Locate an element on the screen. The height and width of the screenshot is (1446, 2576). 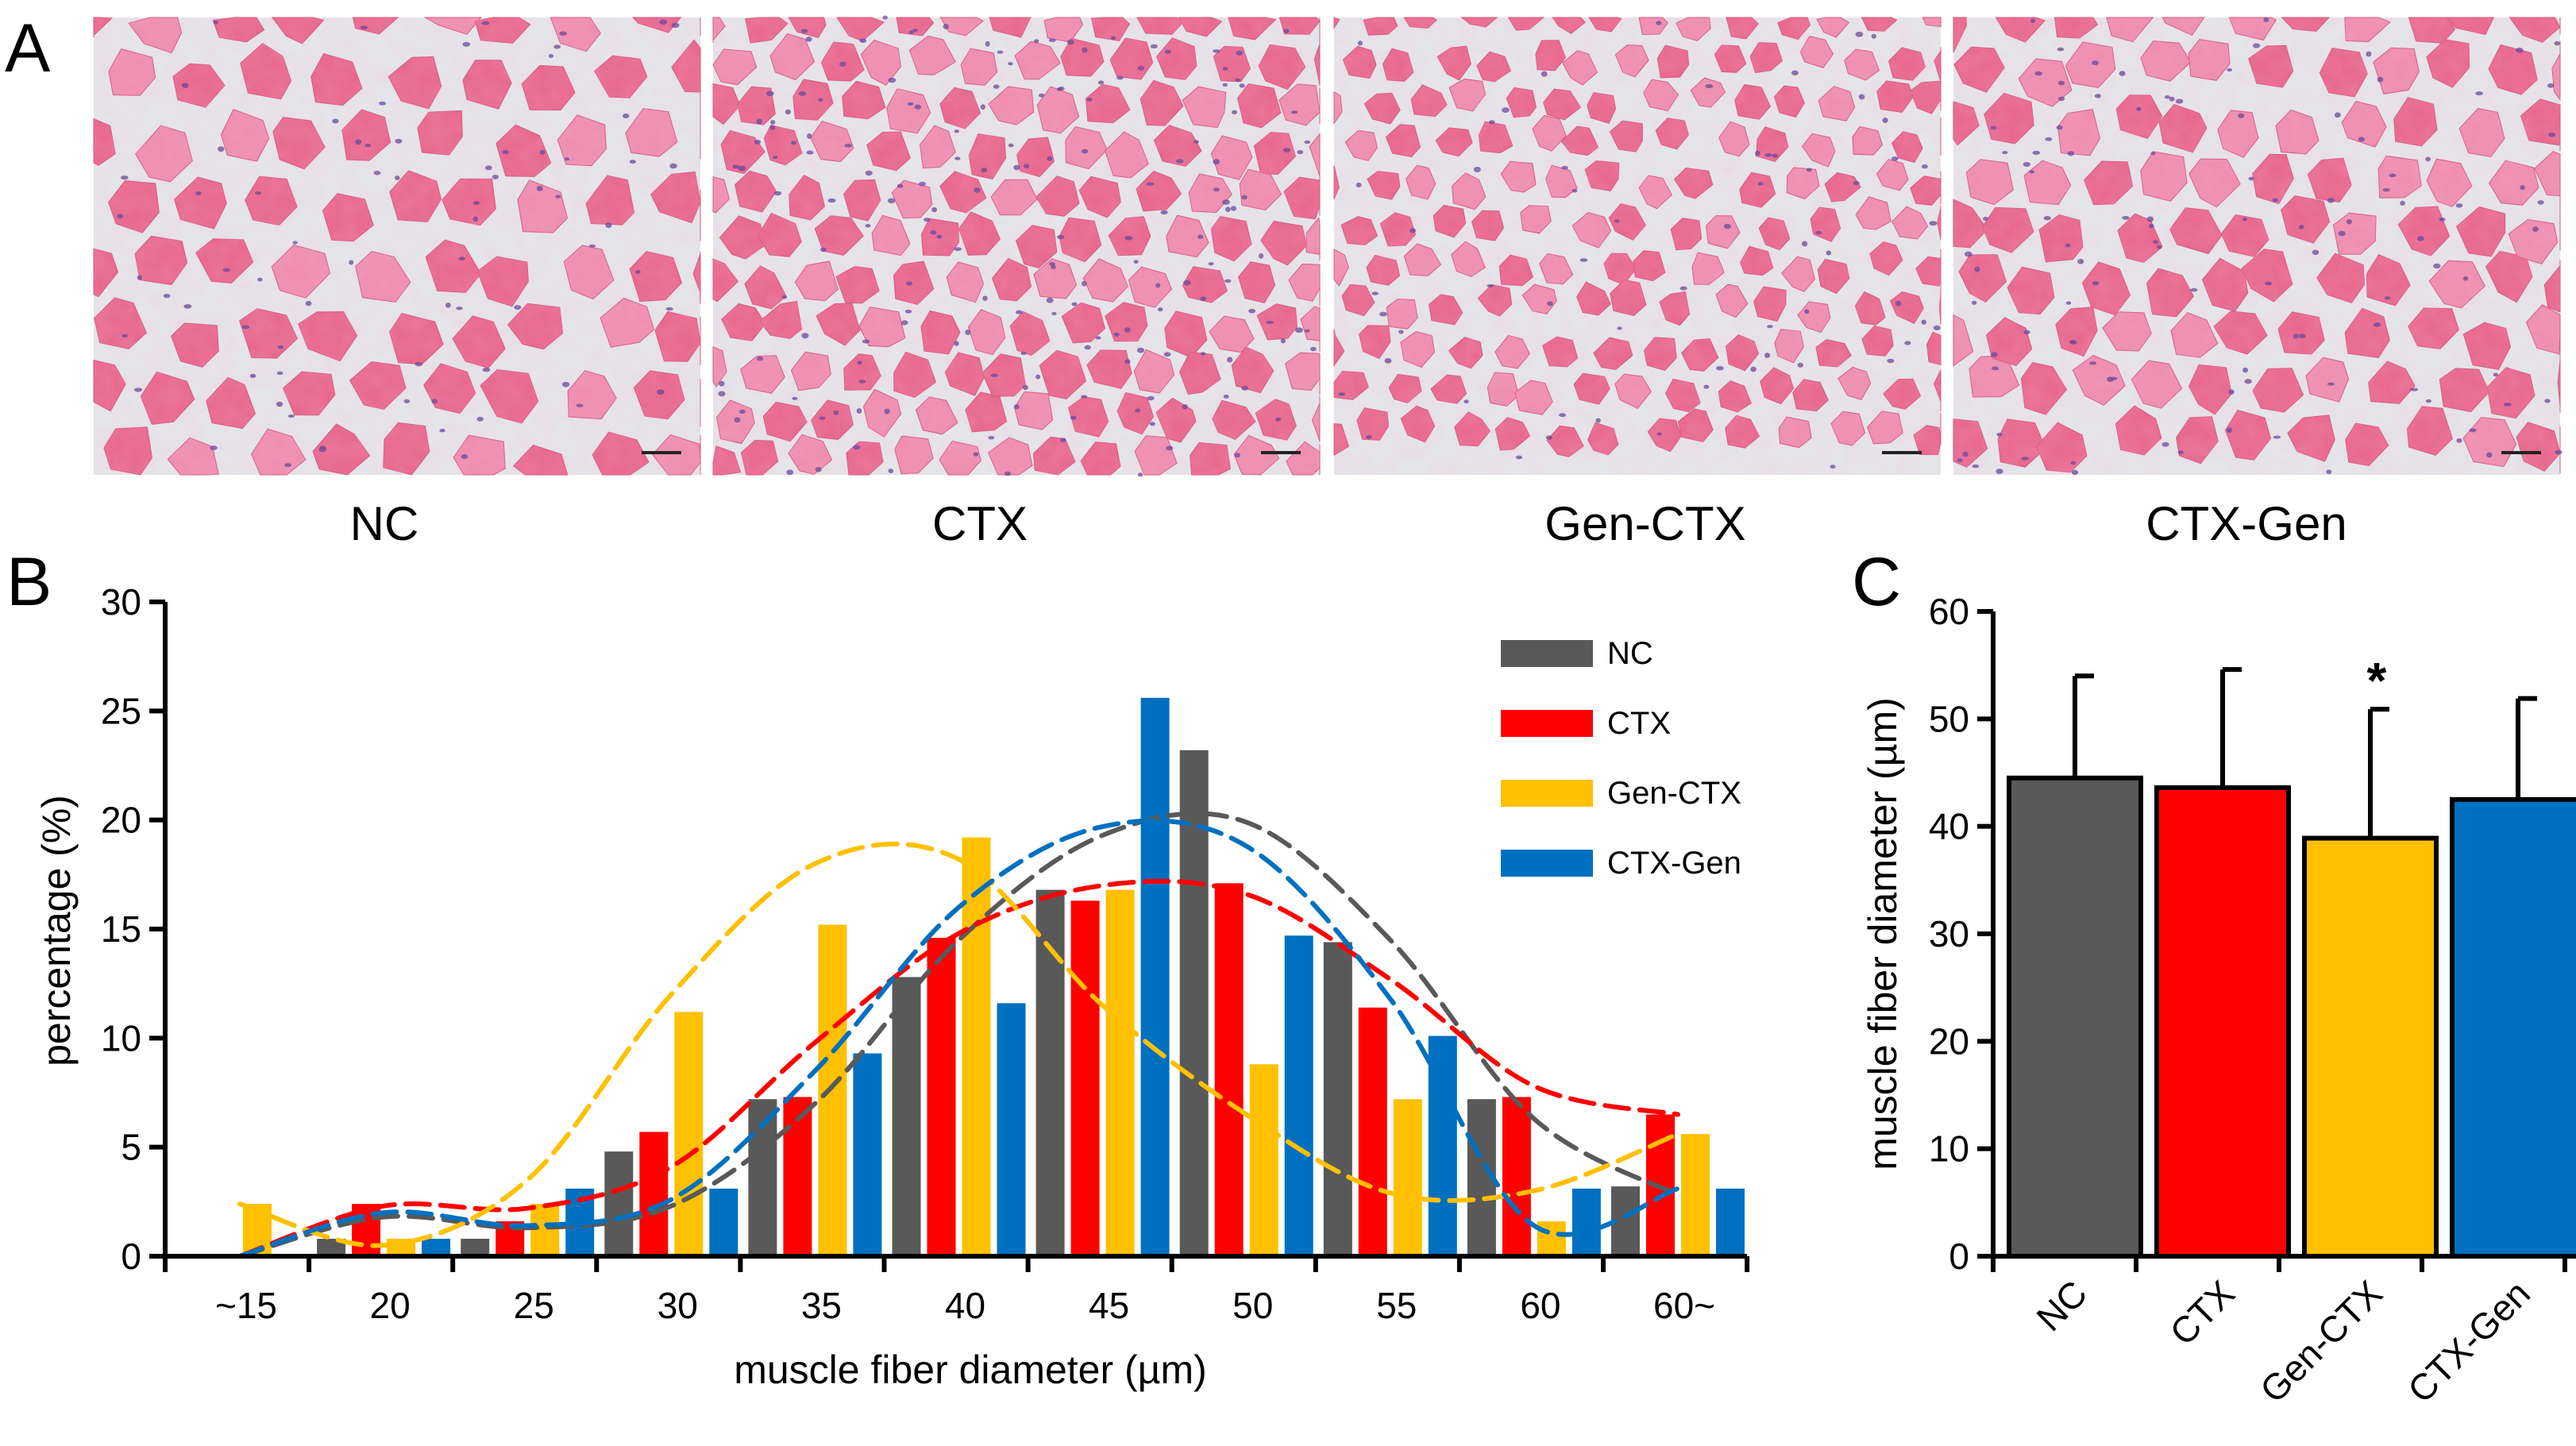
fiber-cells is located at coordinates (397, 246).